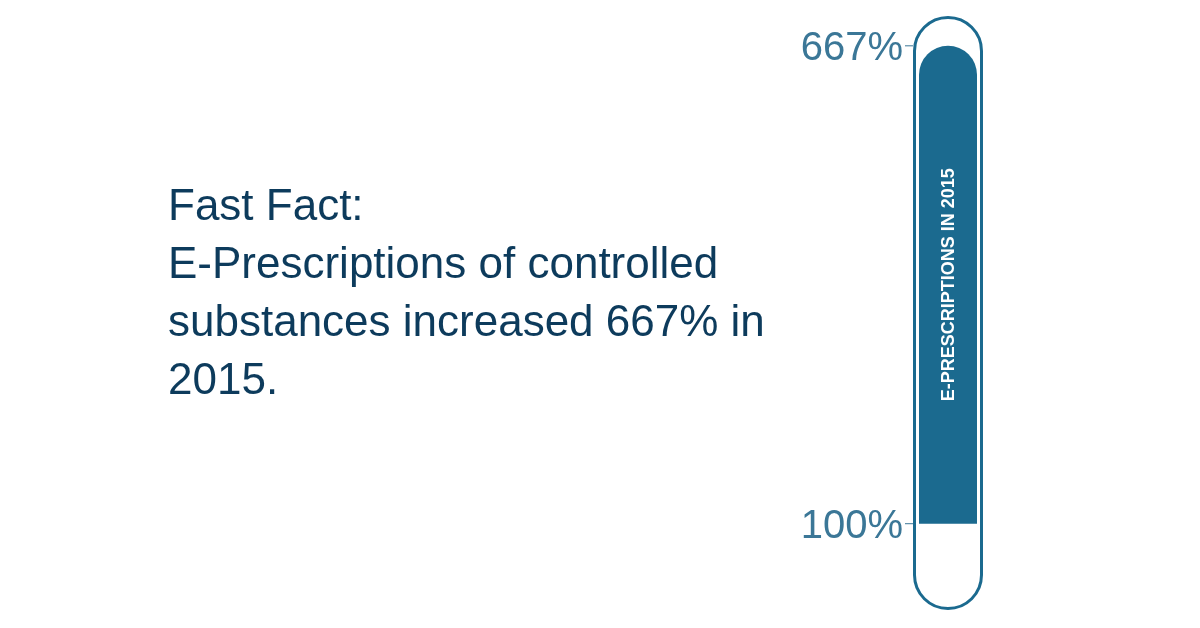 Image resolution: width=1200 pixels, height=628 pixels. What do you see at coordinates (948, 285) in the screenshot?
I see `x-tick-label: E-PRESCRIPTIONS IN 2015` at bounding box center [948, 285].